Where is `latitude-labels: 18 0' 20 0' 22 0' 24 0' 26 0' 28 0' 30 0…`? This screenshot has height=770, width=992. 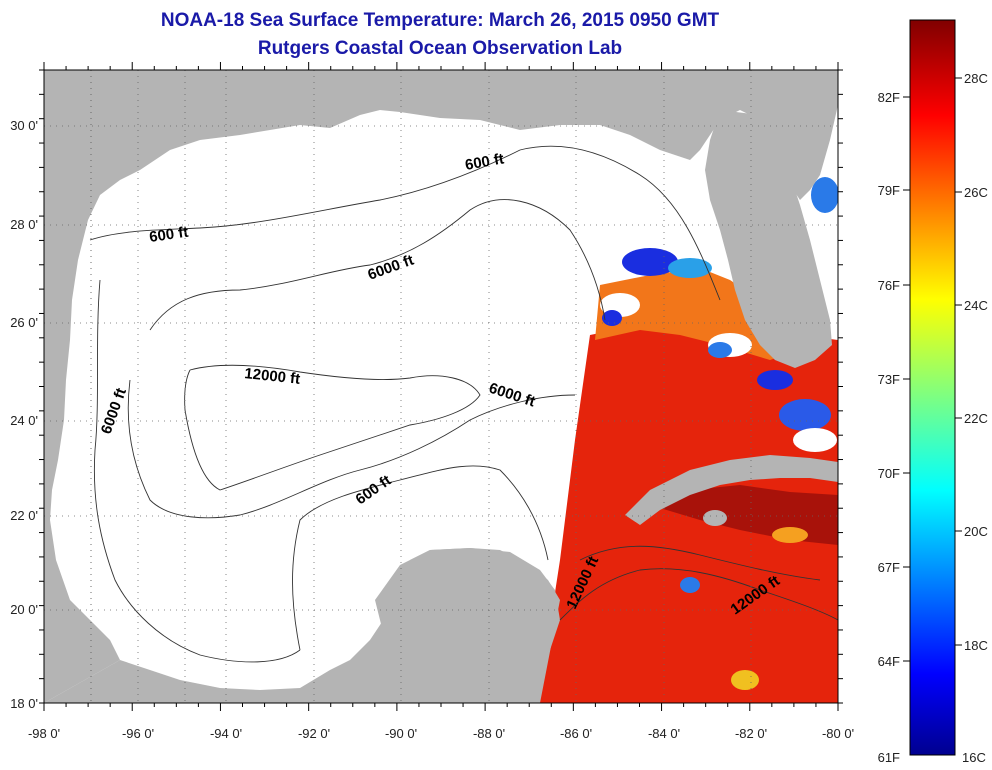 latitude-labels: 18 0' 20 0' 22 0' 24 0' 26 0' 28 0' 30 0… is located at coordinates (24, 414).